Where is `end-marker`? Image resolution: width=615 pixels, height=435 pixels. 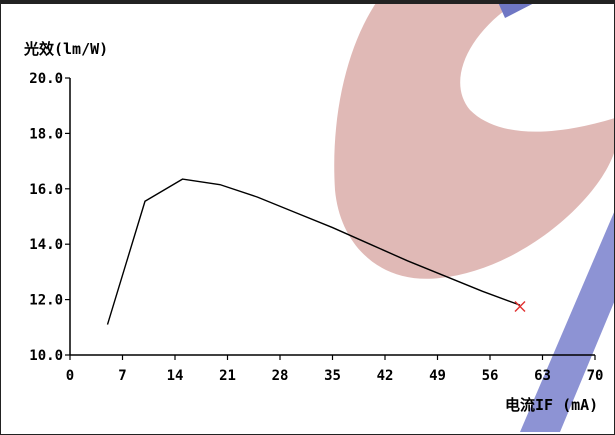
end-marker is located at coordinates (520, 307).